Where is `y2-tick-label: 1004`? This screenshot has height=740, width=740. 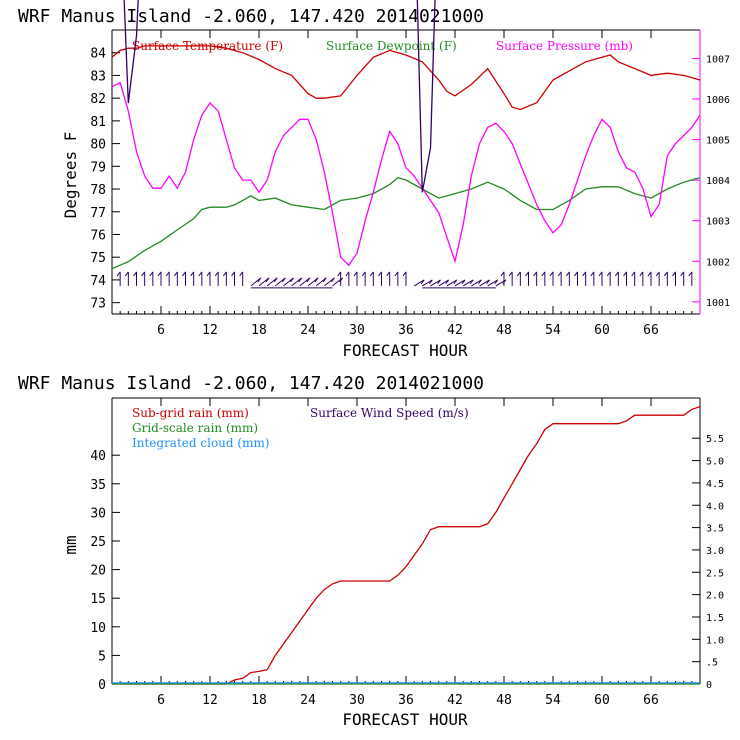 y2-tick-label: 1004 is located at coordinates (718, 181).